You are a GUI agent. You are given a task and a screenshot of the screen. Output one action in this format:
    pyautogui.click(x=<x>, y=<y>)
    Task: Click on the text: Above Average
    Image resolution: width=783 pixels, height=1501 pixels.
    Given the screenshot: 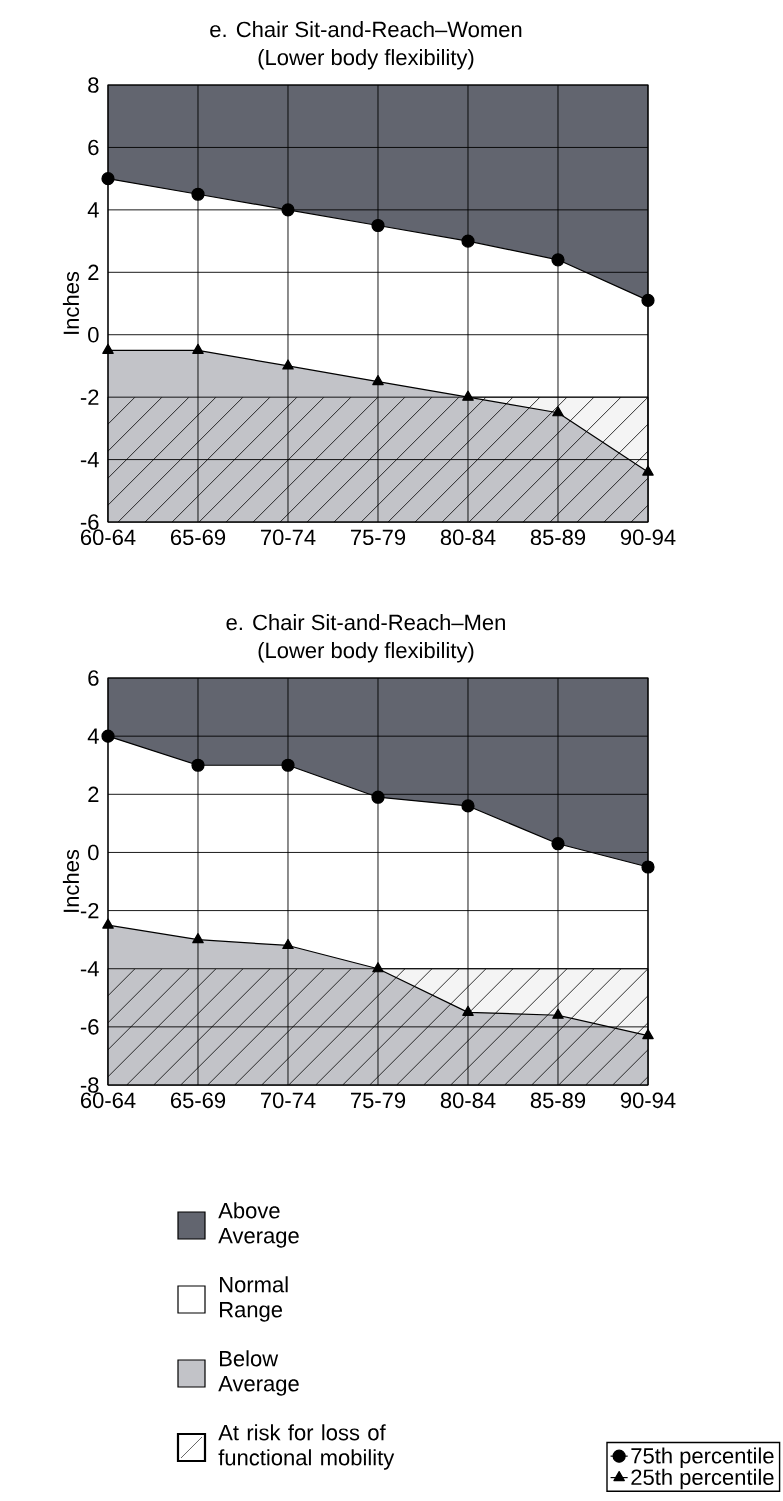 What is the action you would take?
    pyautogui.click(x=258, y=1225)
    